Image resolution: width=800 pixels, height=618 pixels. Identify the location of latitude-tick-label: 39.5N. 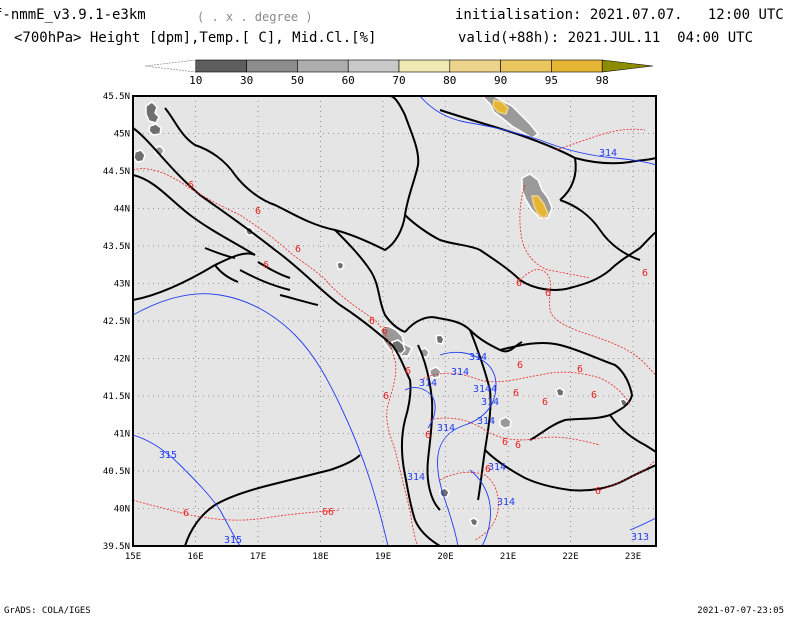
(116, 547).